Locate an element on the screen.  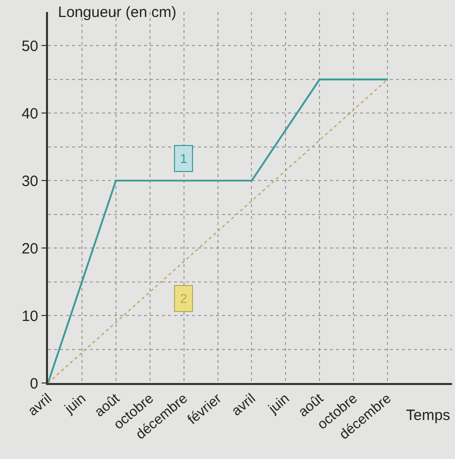
y-tick-label: 20 is located at coordinates (30, 249).